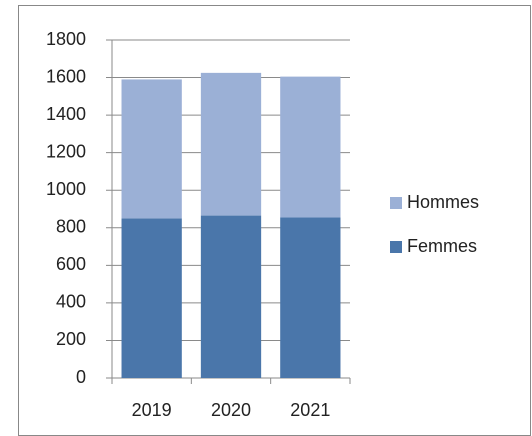  I want to click on x-tick-label: 2019, so click(152, 410).